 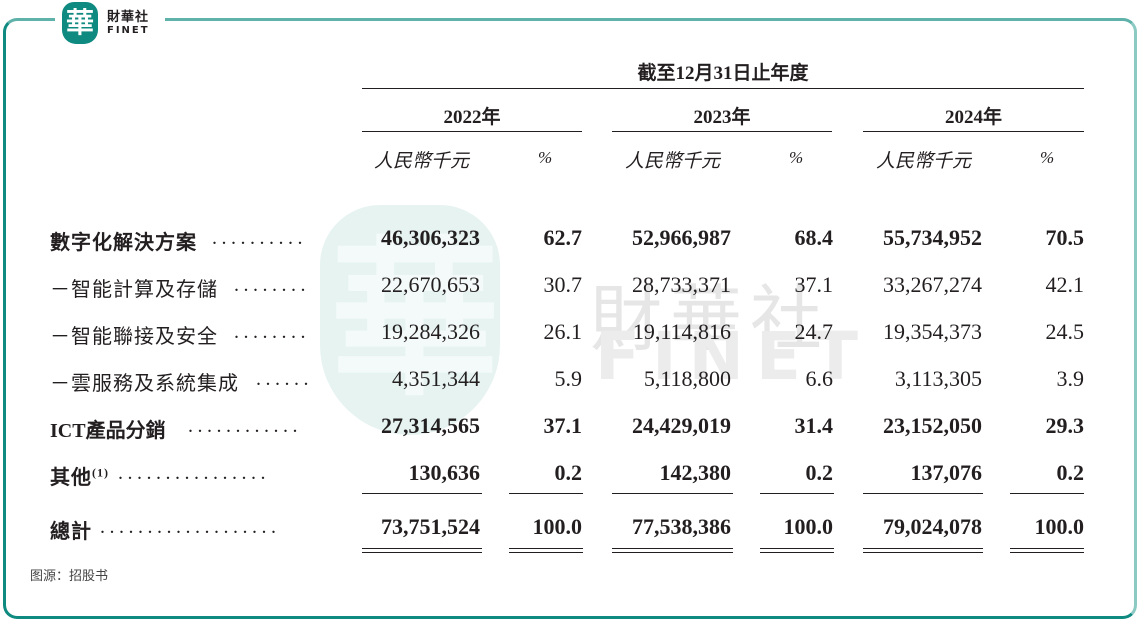 What do you see at coordinates (932, 237) in the screenshot?
I see `value-2024-amount: 55,734,952` at bounding box center [932, 237].